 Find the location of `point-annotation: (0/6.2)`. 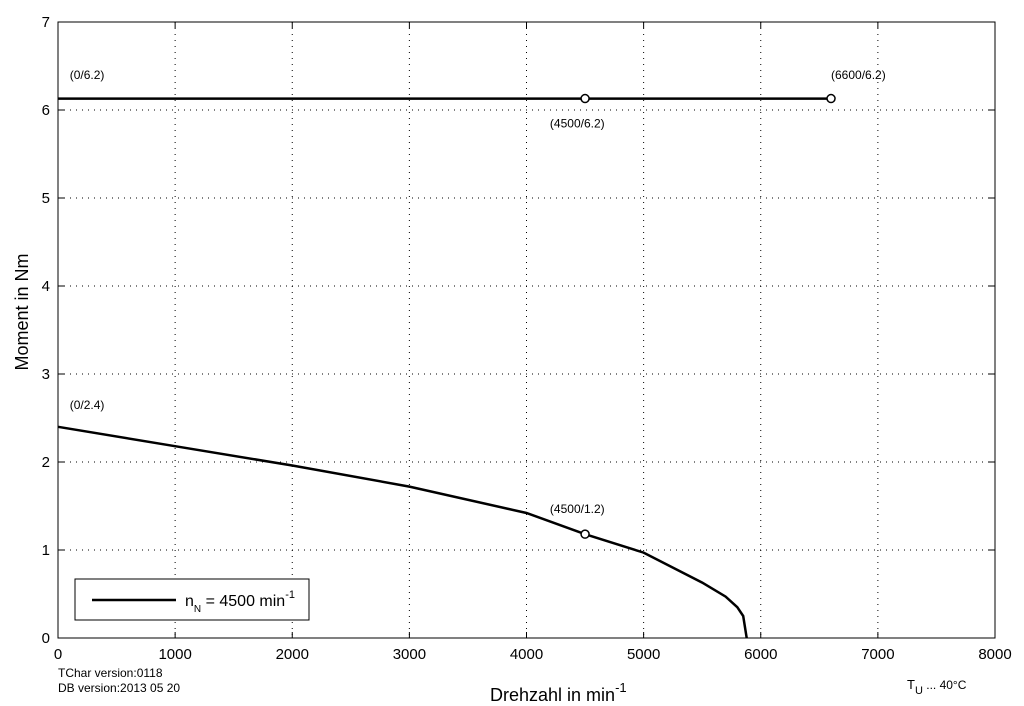

point-annotation: (0/6.2) is located at coordinates (87, 75).